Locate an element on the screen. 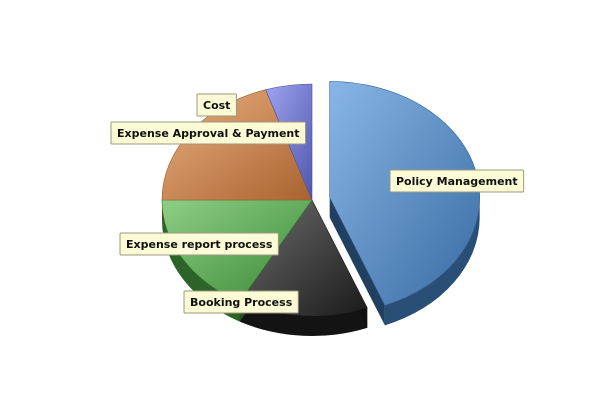 The width and height of the screenshot is (600, 400). pie-label-text: Policy Management is located at coordinates (457, 181).